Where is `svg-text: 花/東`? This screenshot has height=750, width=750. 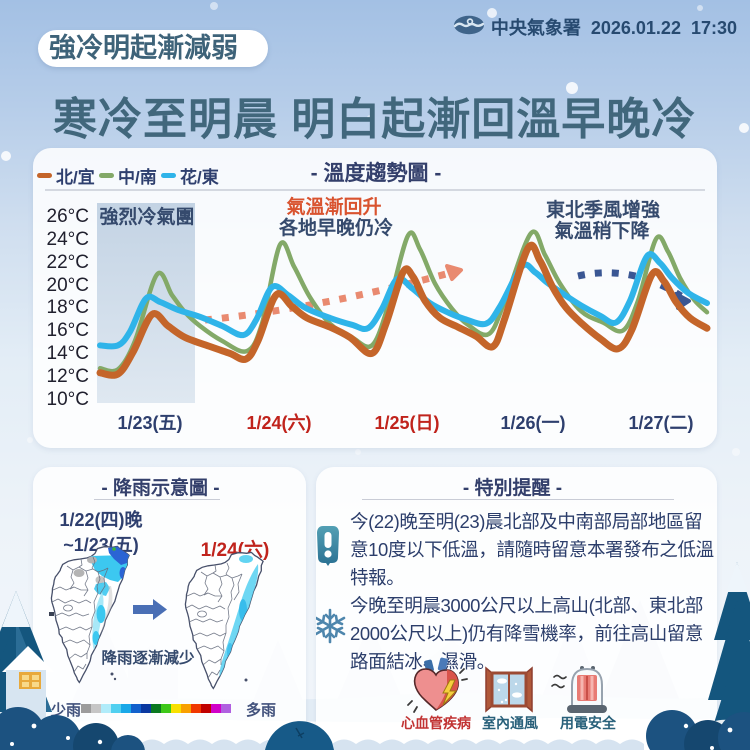 svg-text: 花/東 is located at coordinates (199, 177).